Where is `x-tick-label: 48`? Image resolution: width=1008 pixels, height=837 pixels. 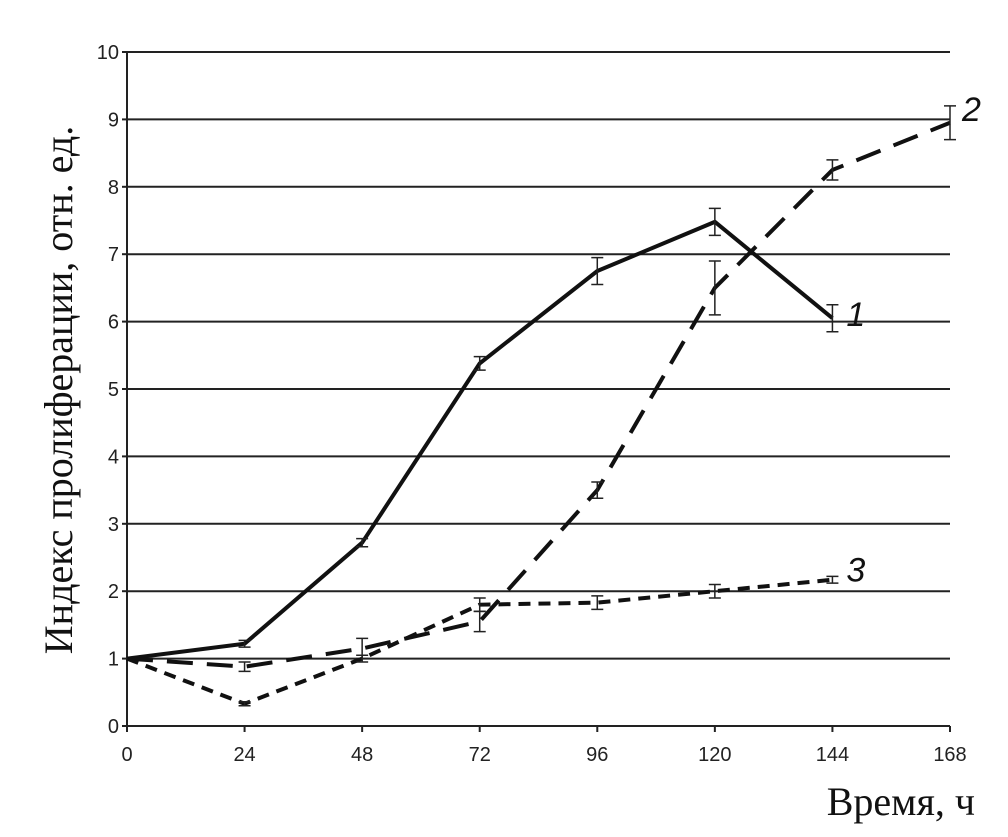 x-tick-label: 48 is located at coordinates (362, 755).